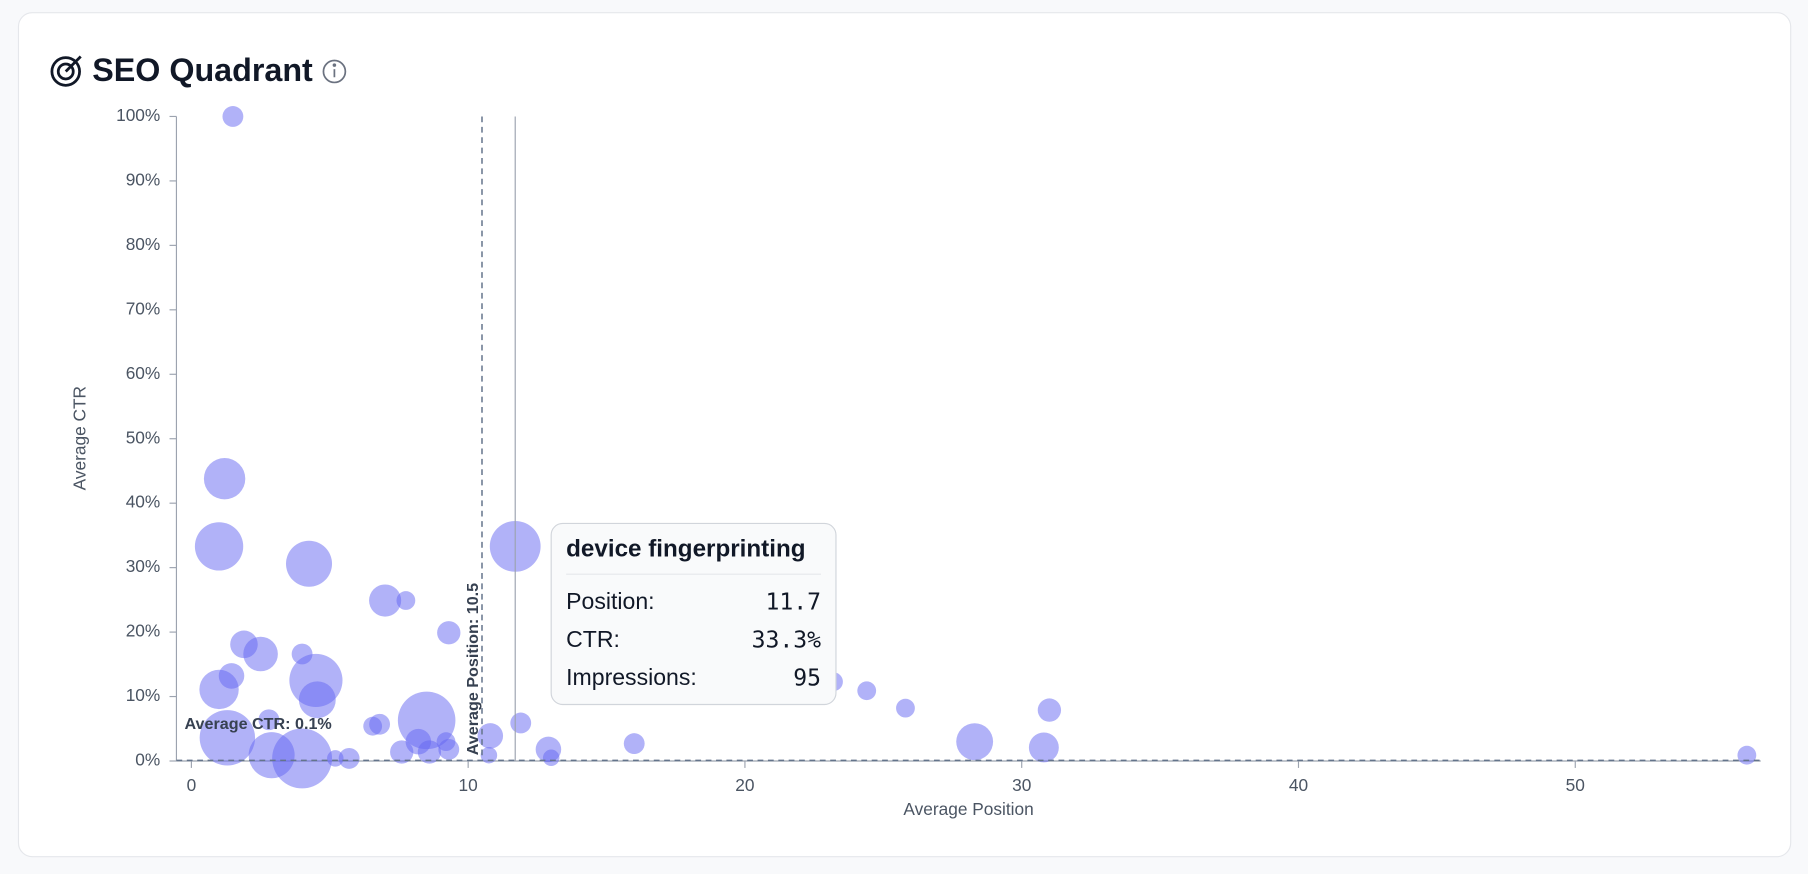 The width and height of the screenshot is (1808, 874). Describe the element at coordinates (473, 669) in the screenshot. I see `avg-position-label: Average Position: 10.5` at that location.